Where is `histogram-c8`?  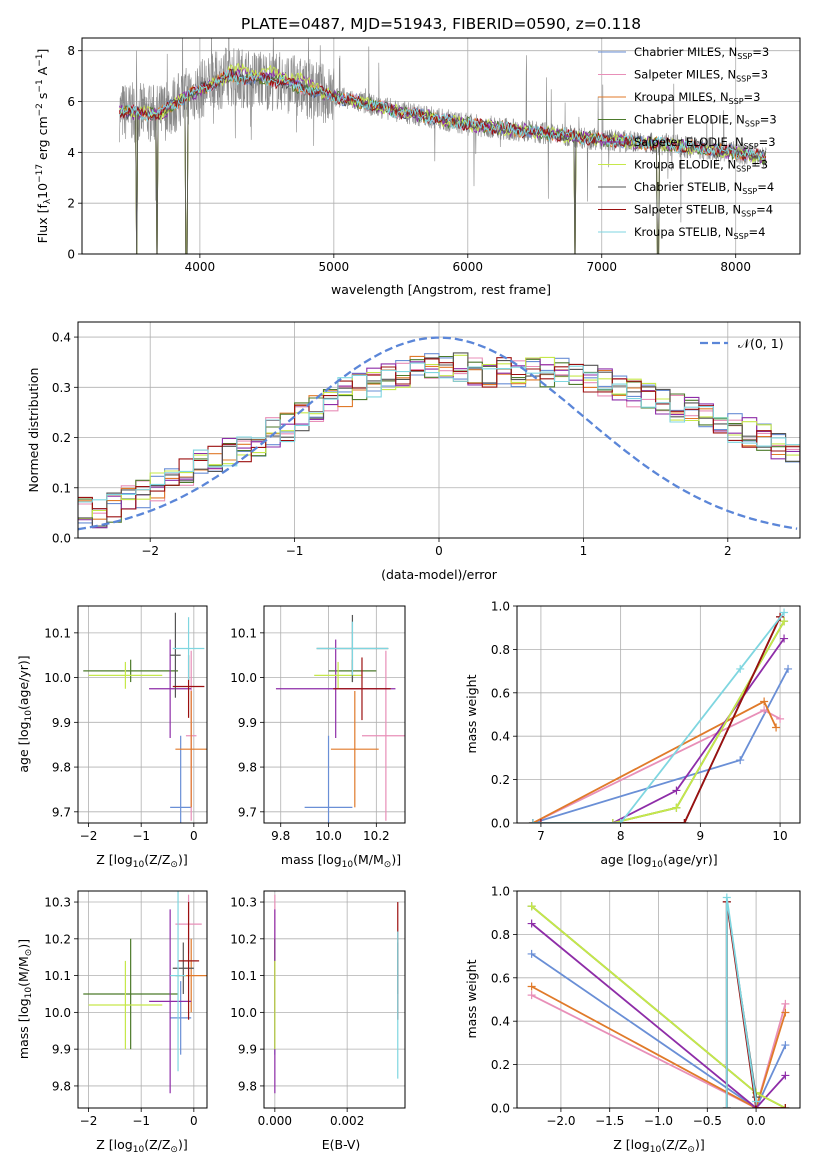 histogram-c8 is located at coordinates (439, 437).